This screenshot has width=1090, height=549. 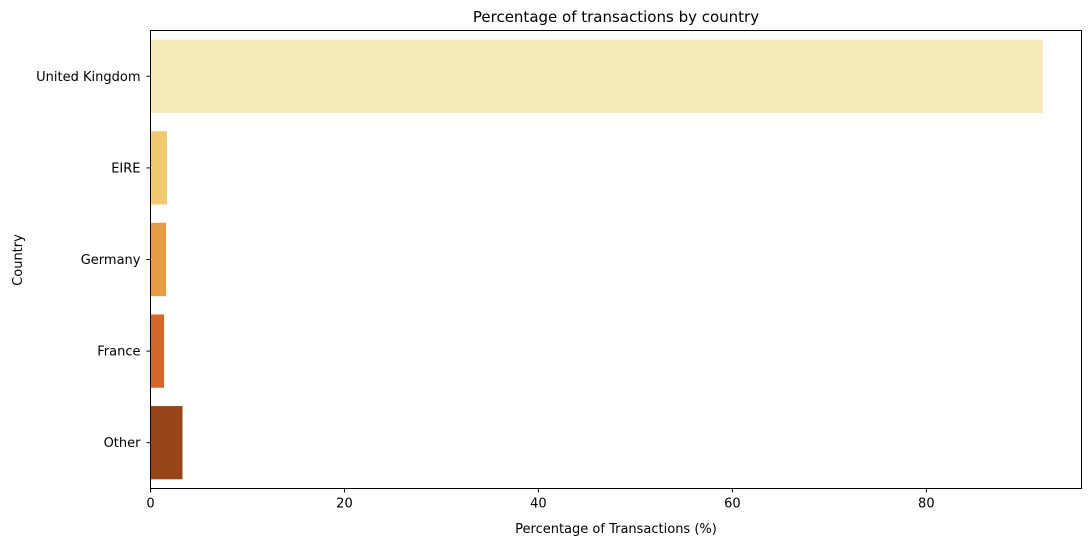 I want to click on bar-france, so click(x=157, y=351).